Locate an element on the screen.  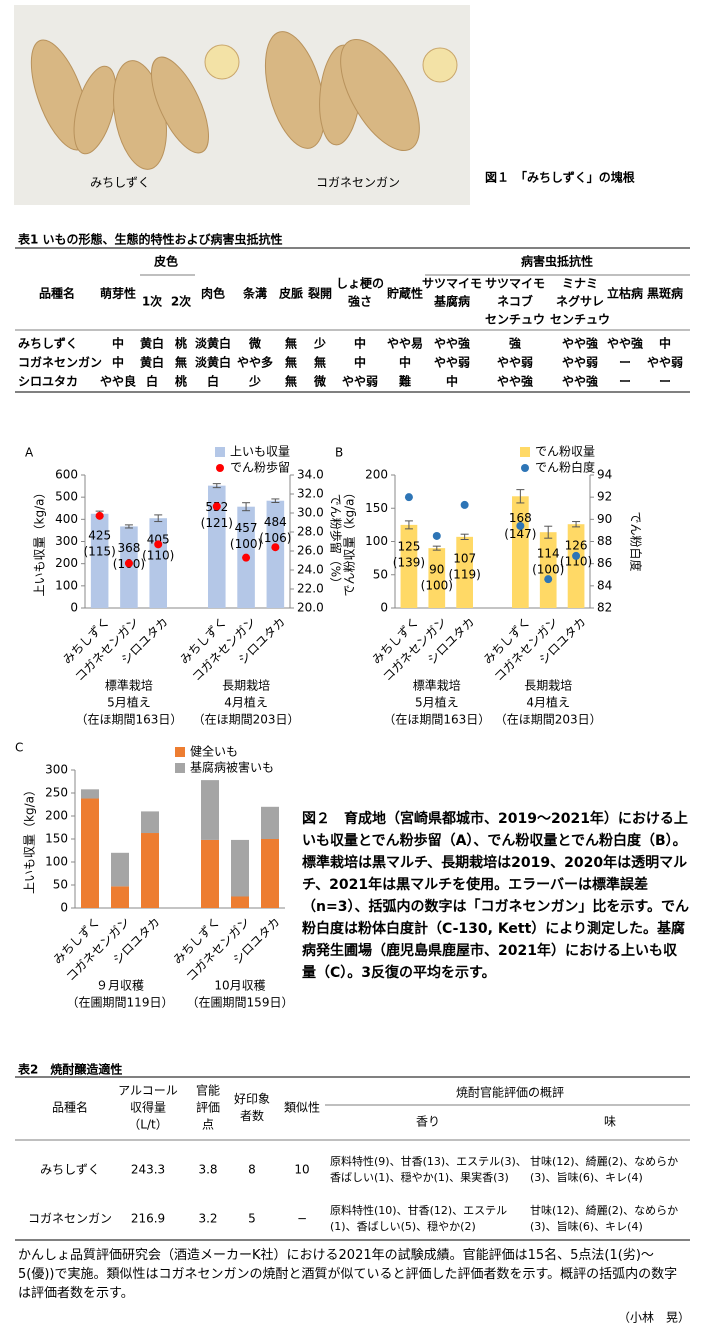
column-header: 貯蔵性 is located at coordinates (405, 293).